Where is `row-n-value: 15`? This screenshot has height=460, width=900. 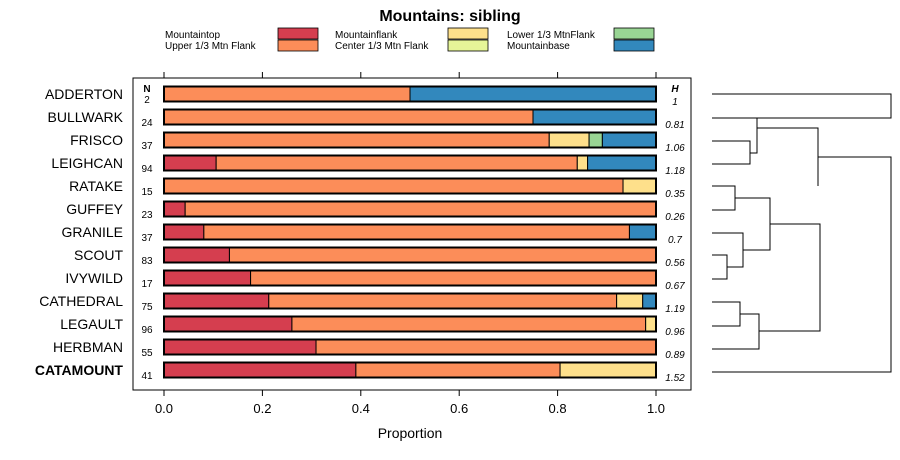
row-n-value: 15 is located at coordinates (147, 192).